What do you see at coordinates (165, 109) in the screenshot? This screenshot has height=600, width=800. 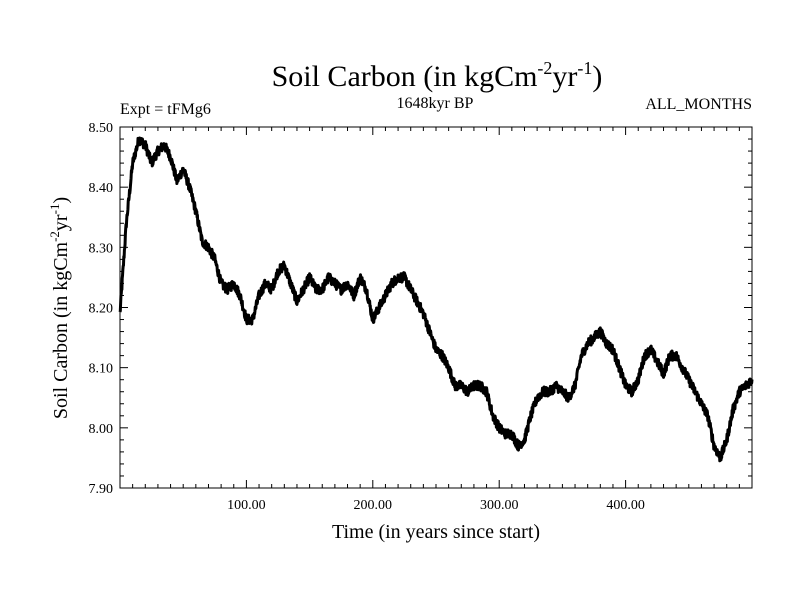 I see `expt-label: Expt = tFMg6` at bounding box center [165, 109].